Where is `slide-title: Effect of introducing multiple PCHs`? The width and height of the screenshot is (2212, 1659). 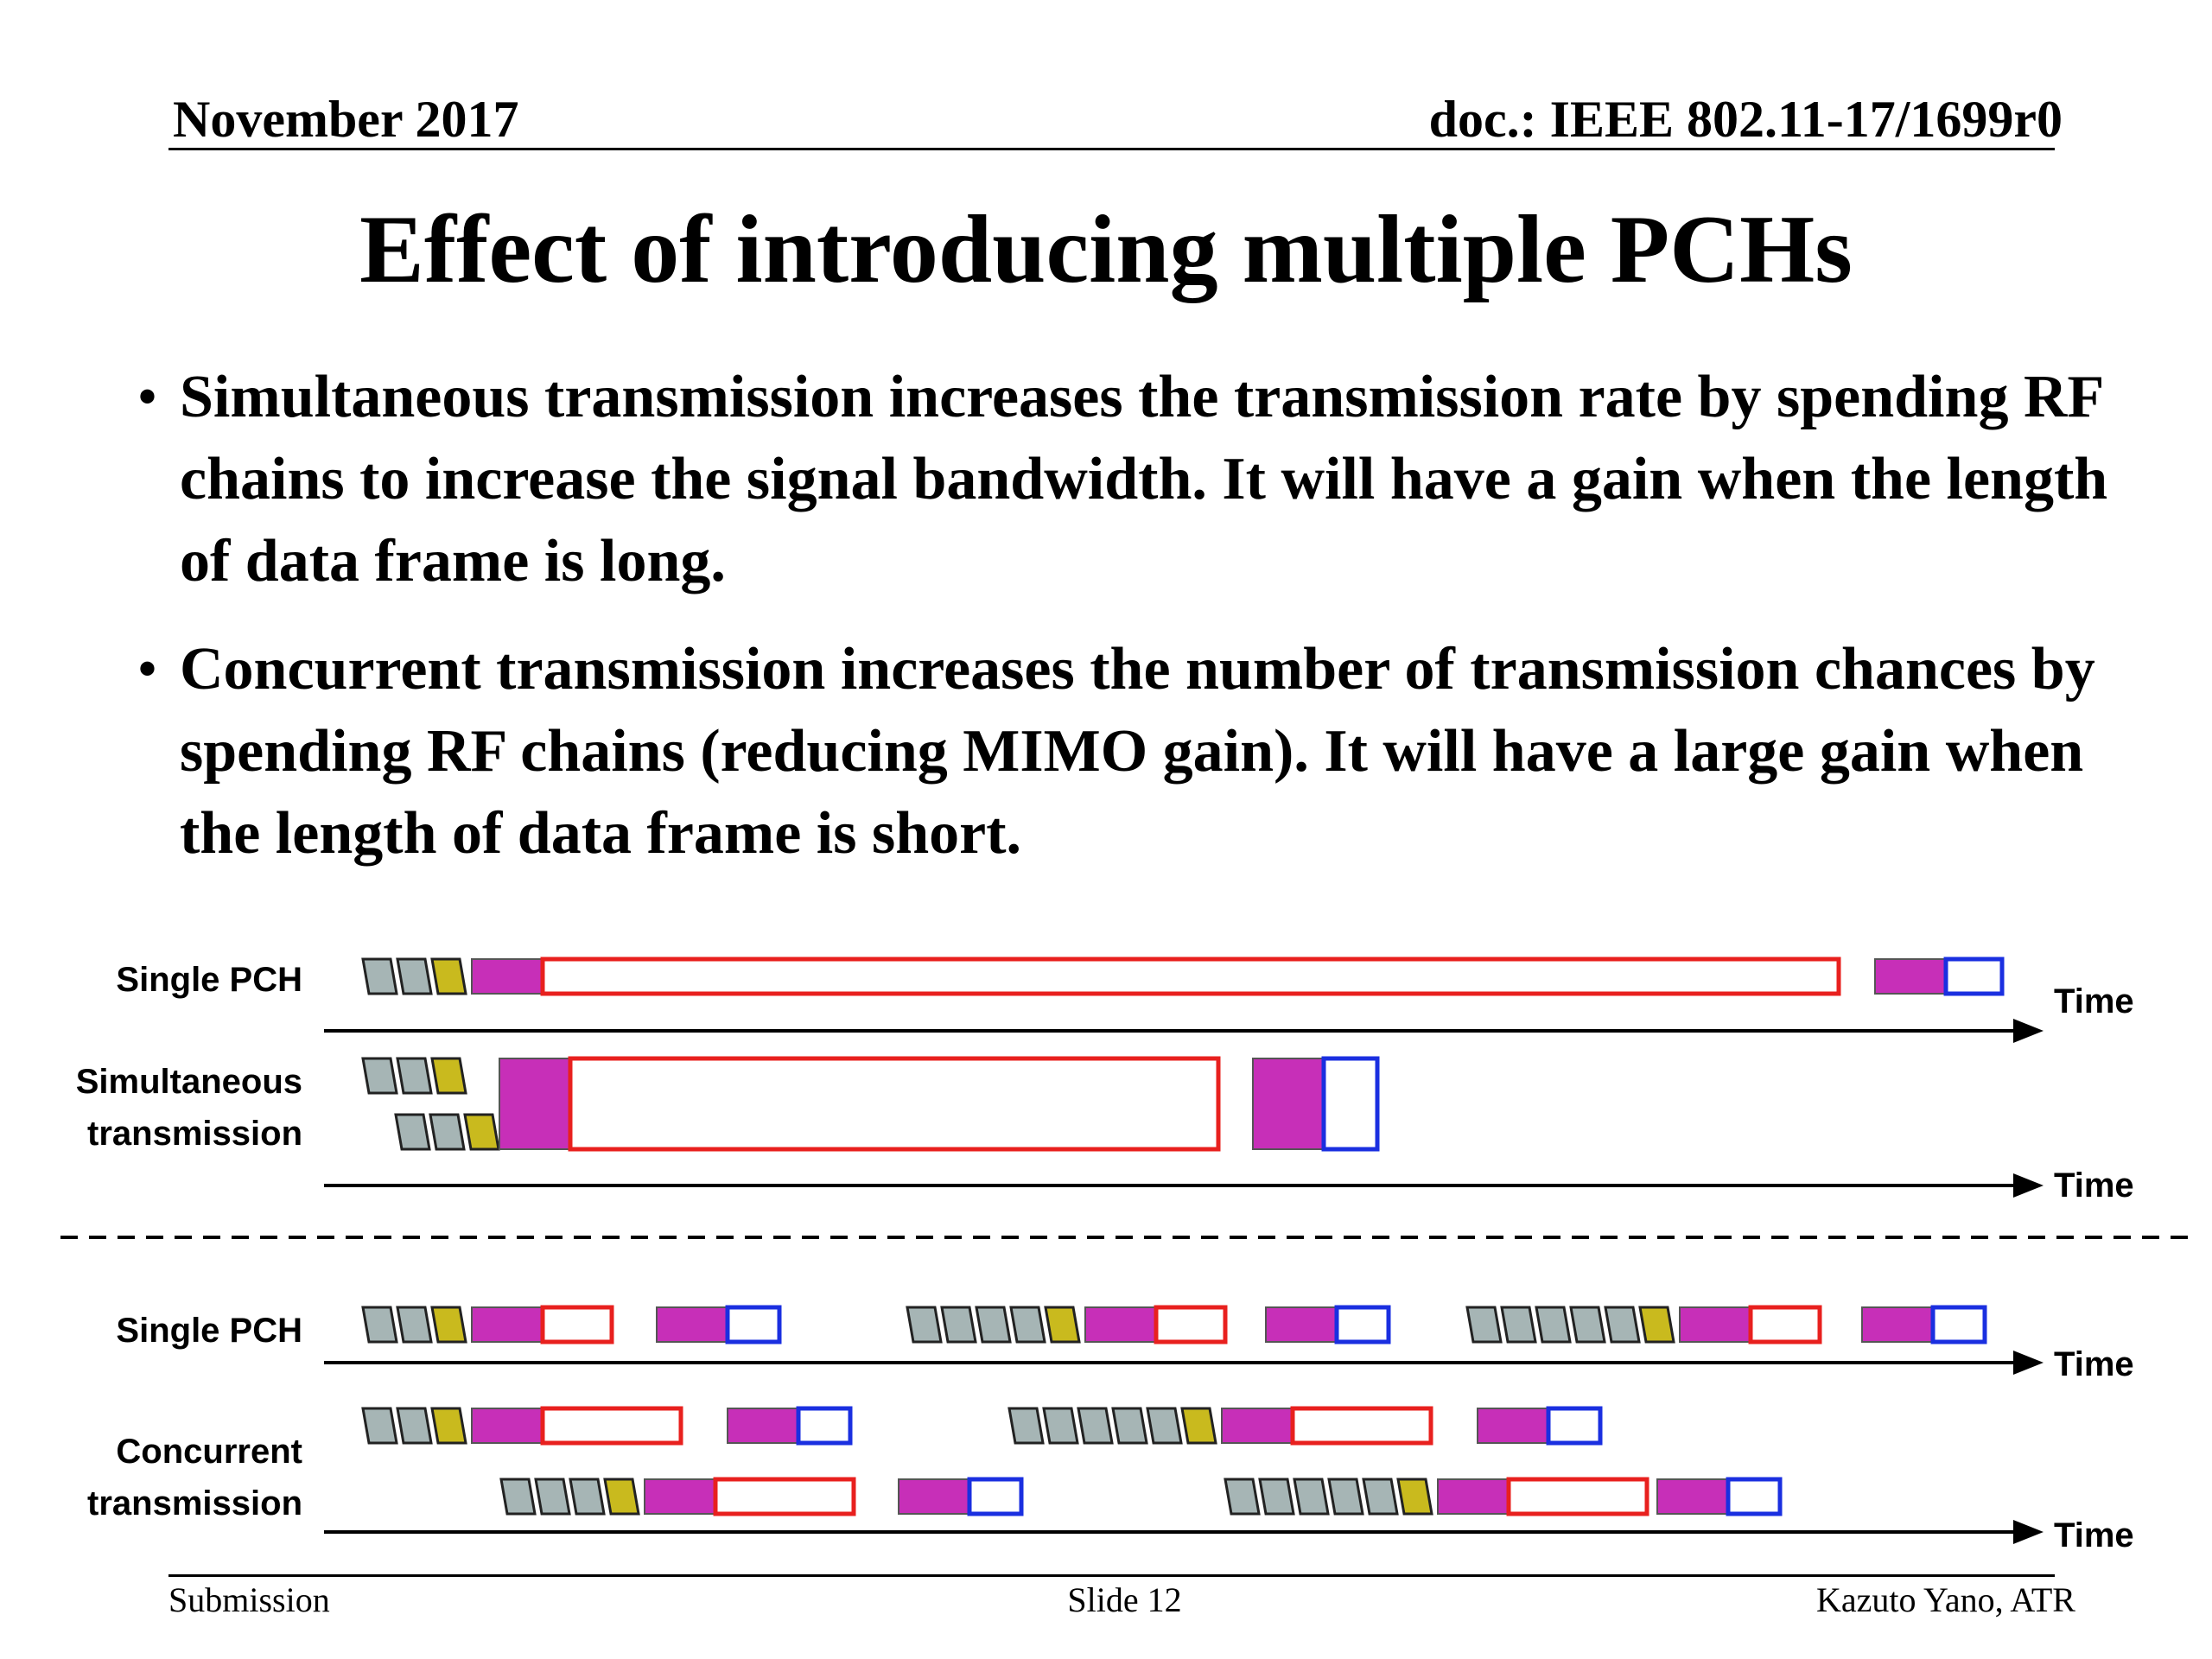
slide-title: Effect of introducing multiple PCHs is located at coordinates (1106, 249).